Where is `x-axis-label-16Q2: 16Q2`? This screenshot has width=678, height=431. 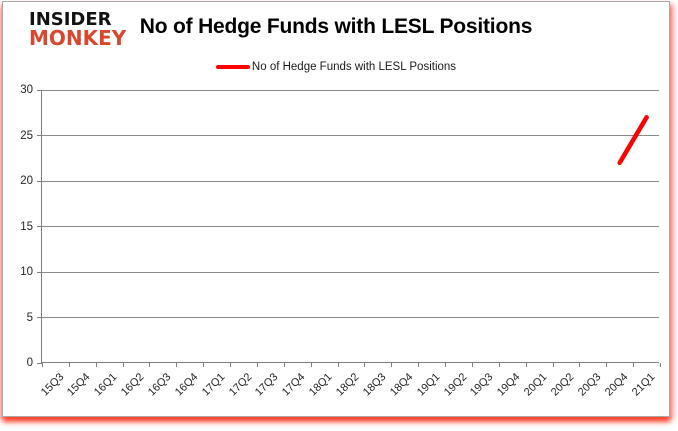
x-axis-label-16Q2: 16Q2 is located at coordinates (132, 385).